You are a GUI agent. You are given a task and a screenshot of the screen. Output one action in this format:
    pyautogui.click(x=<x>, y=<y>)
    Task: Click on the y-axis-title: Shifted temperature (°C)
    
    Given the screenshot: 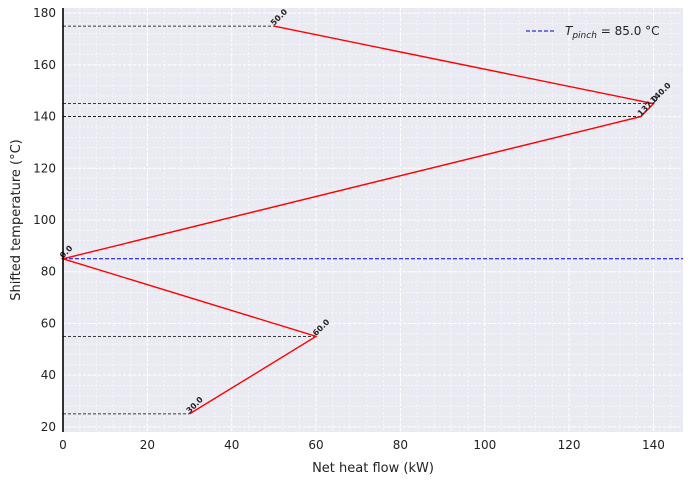 What is the action you would take?
    pyautogui.click(x=16, y=220)
    